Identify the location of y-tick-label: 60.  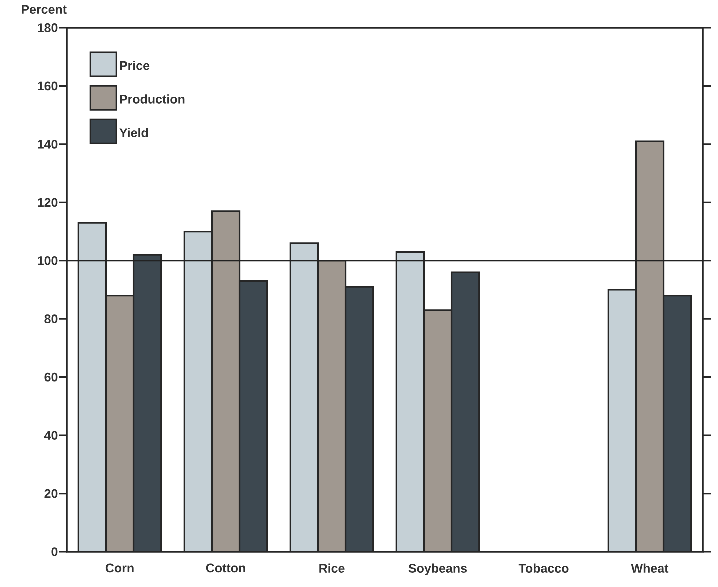
(51, 377).